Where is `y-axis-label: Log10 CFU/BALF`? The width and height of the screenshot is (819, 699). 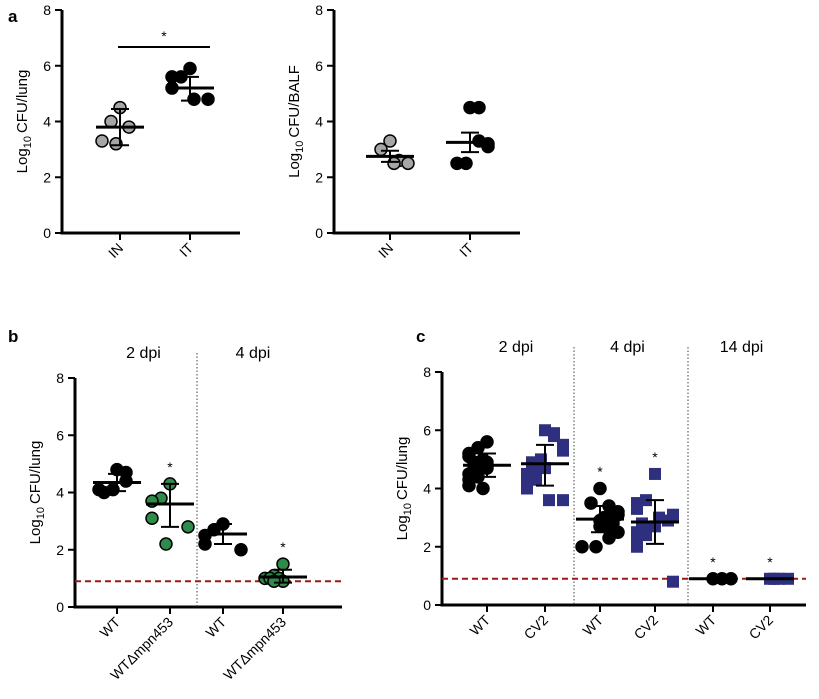 y-axis-label: Log10 CFU/BALF is located at coordinates (296, 121).